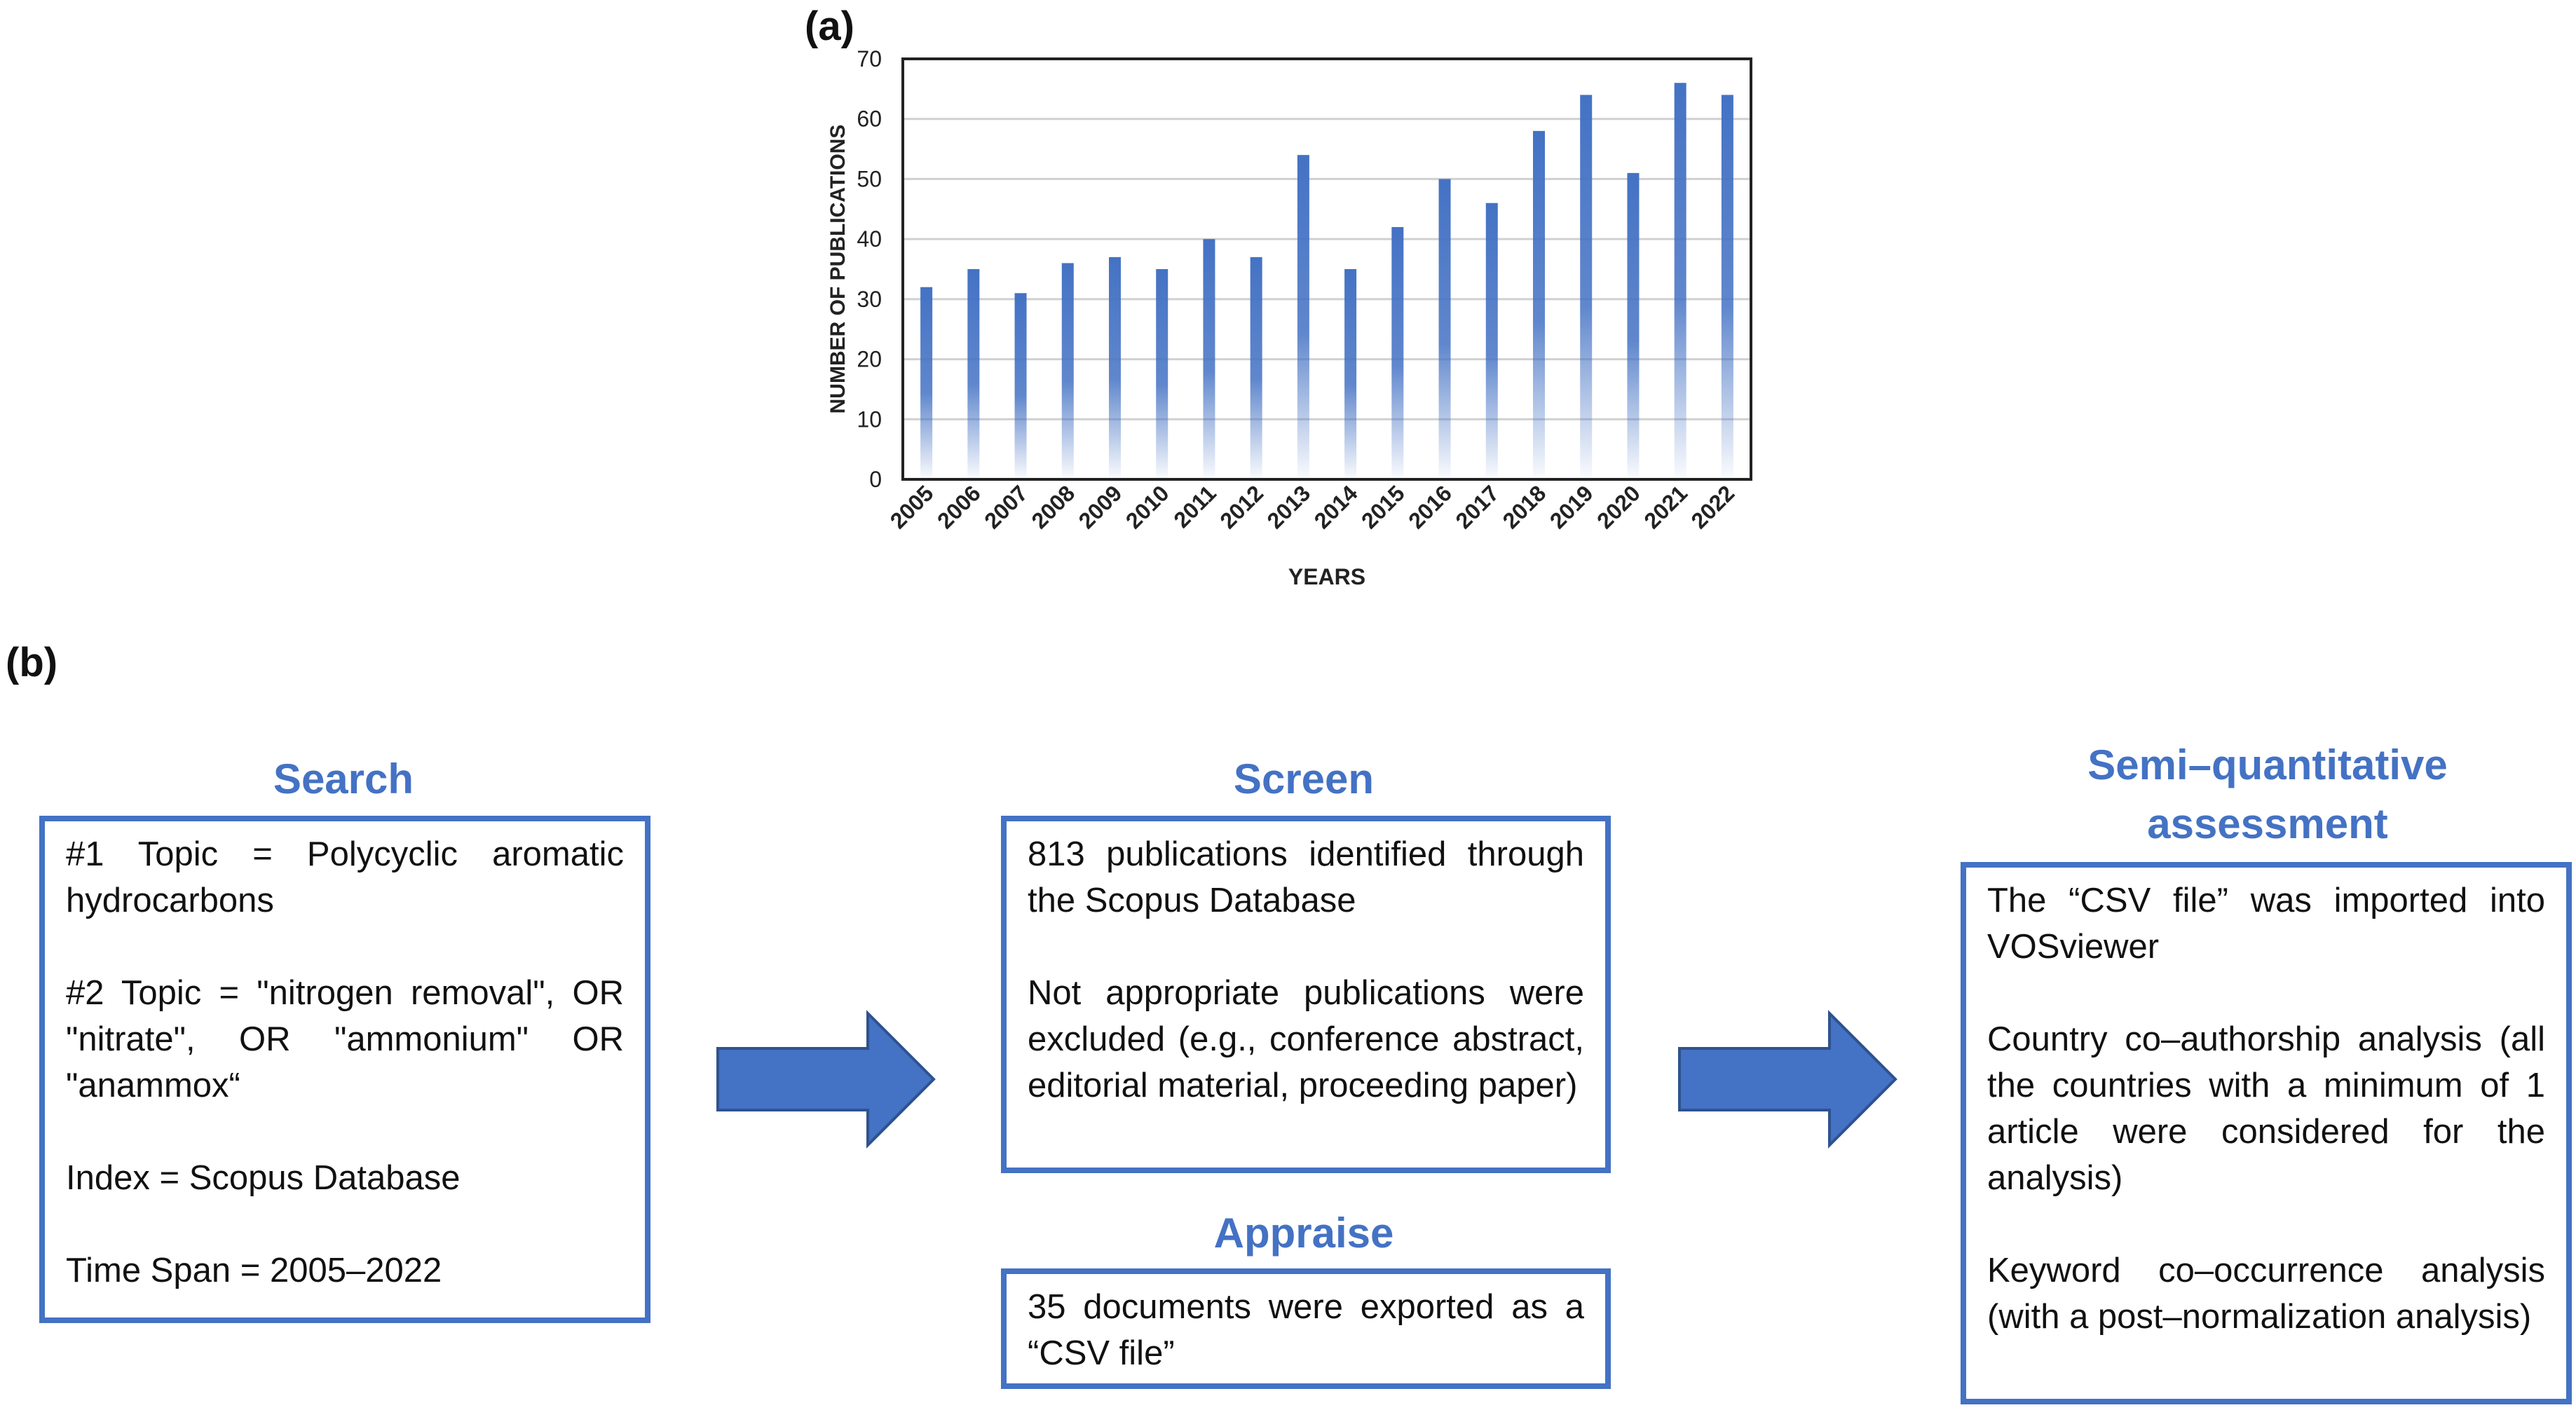  I want to click on bar-2013, so click(1303, 317).